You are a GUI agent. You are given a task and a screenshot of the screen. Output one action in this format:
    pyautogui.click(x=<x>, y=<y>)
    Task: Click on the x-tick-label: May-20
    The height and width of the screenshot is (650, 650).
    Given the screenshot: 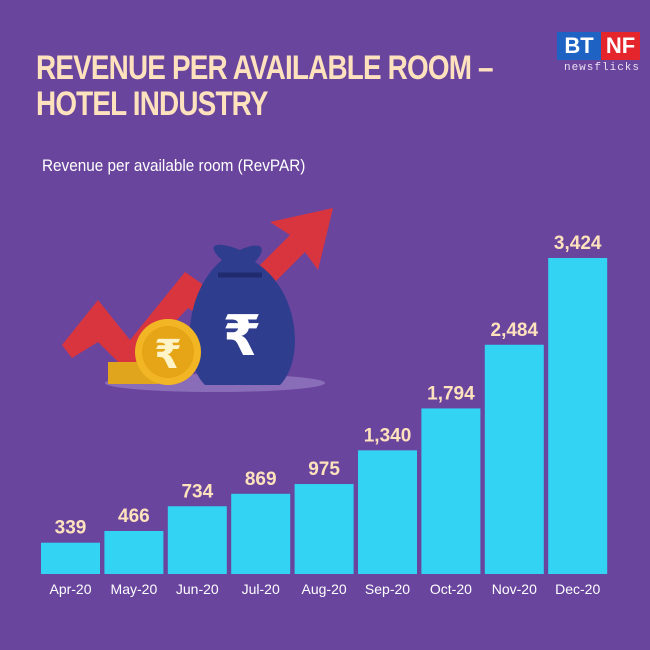 What is the action you would take?
    pyautogui.click(x=134, y=589)
    